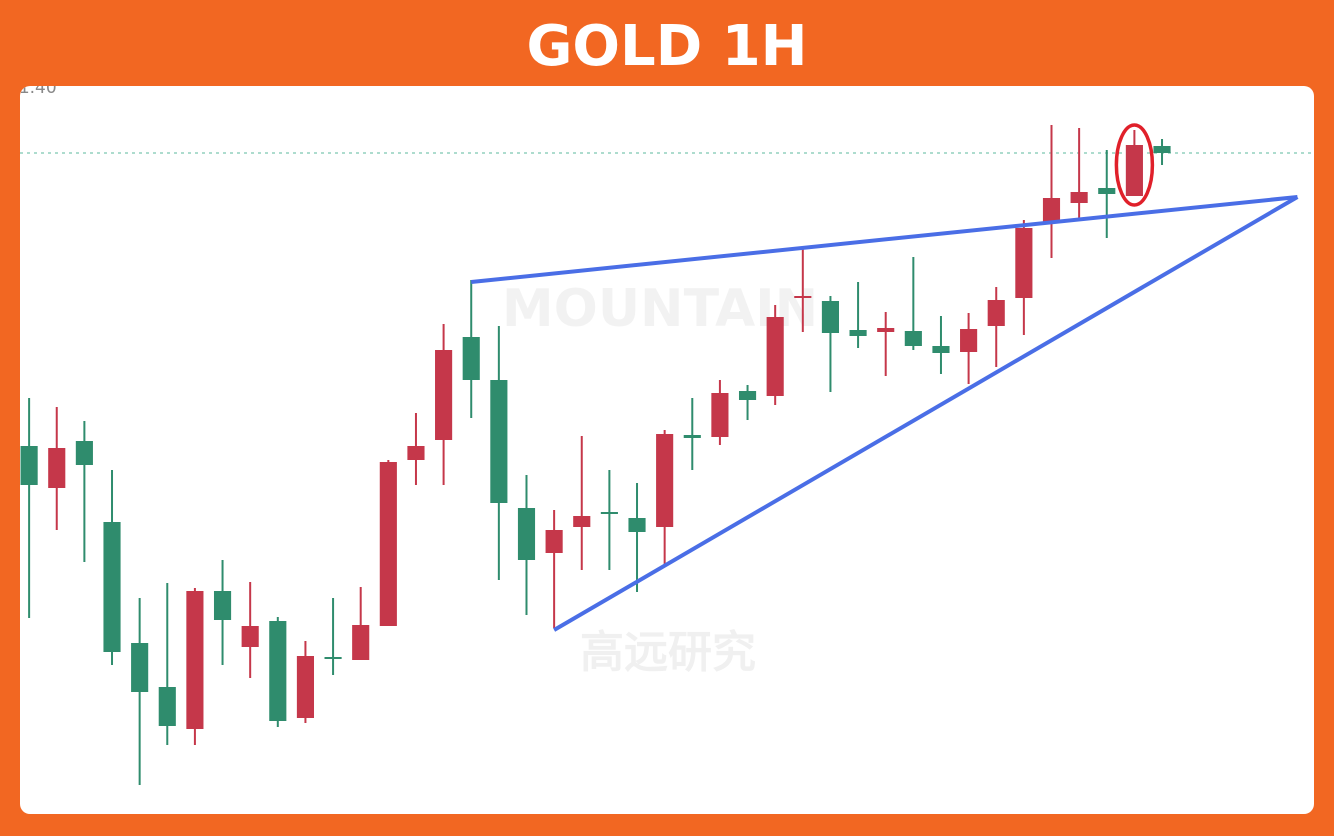 The width and height of the screenshot is (1334, 836). What do you see at coordinates (666, 46) in the screenshot?
I see `chart-title: GOLD 1H` at bounding box center [666, 46].